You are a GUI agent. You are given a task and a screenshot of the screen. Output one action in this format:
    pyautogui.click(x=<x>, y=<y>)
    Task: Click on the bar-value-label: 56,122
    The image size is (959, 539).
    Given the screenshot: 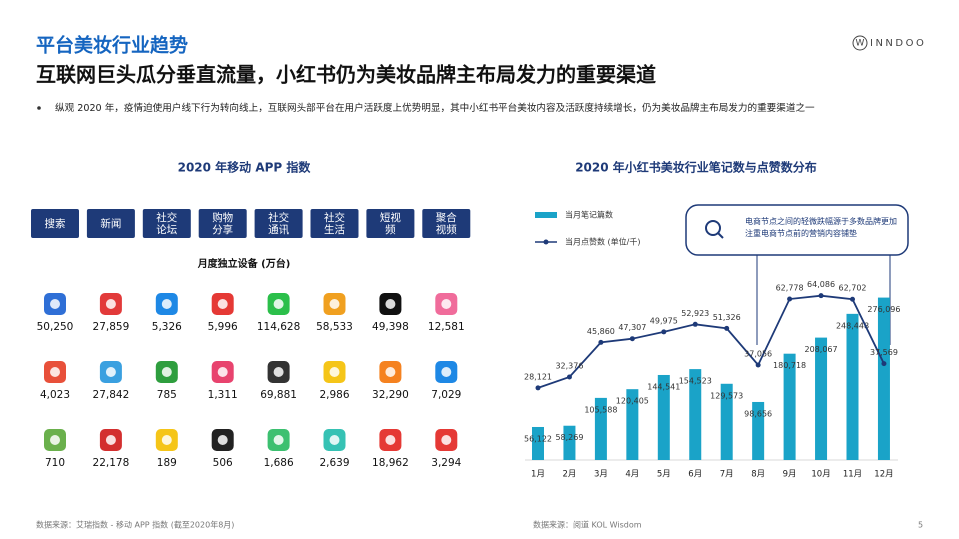 What is the action you would take?
    pyautogui.click(x=538, y=438)
    